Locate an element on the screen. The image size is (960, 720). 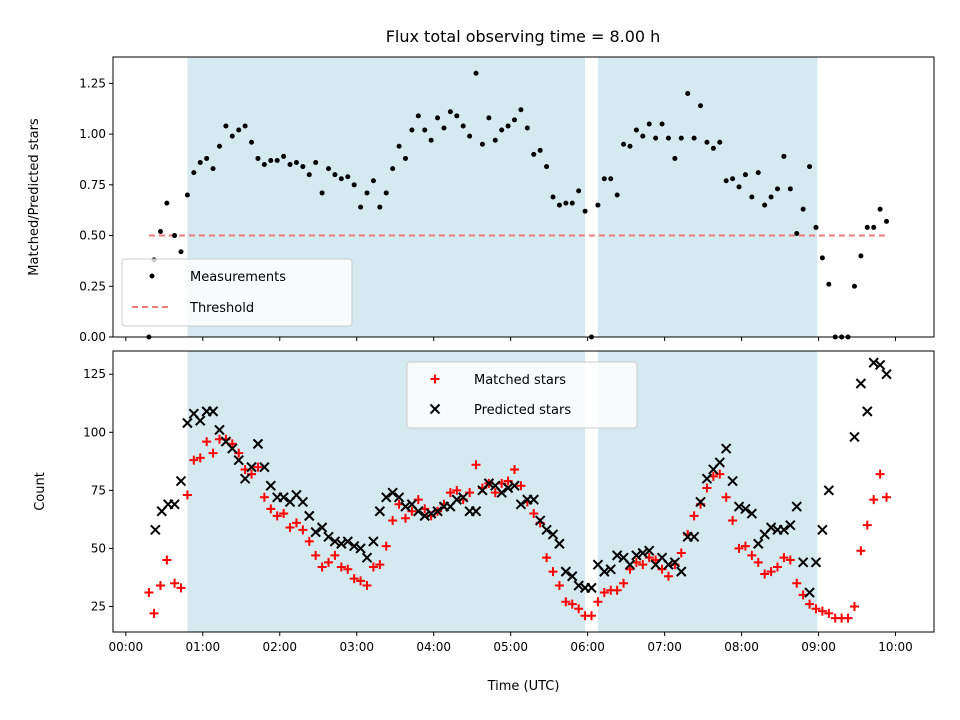
y-tick-label: 75 is located at coordinates (98, 490).